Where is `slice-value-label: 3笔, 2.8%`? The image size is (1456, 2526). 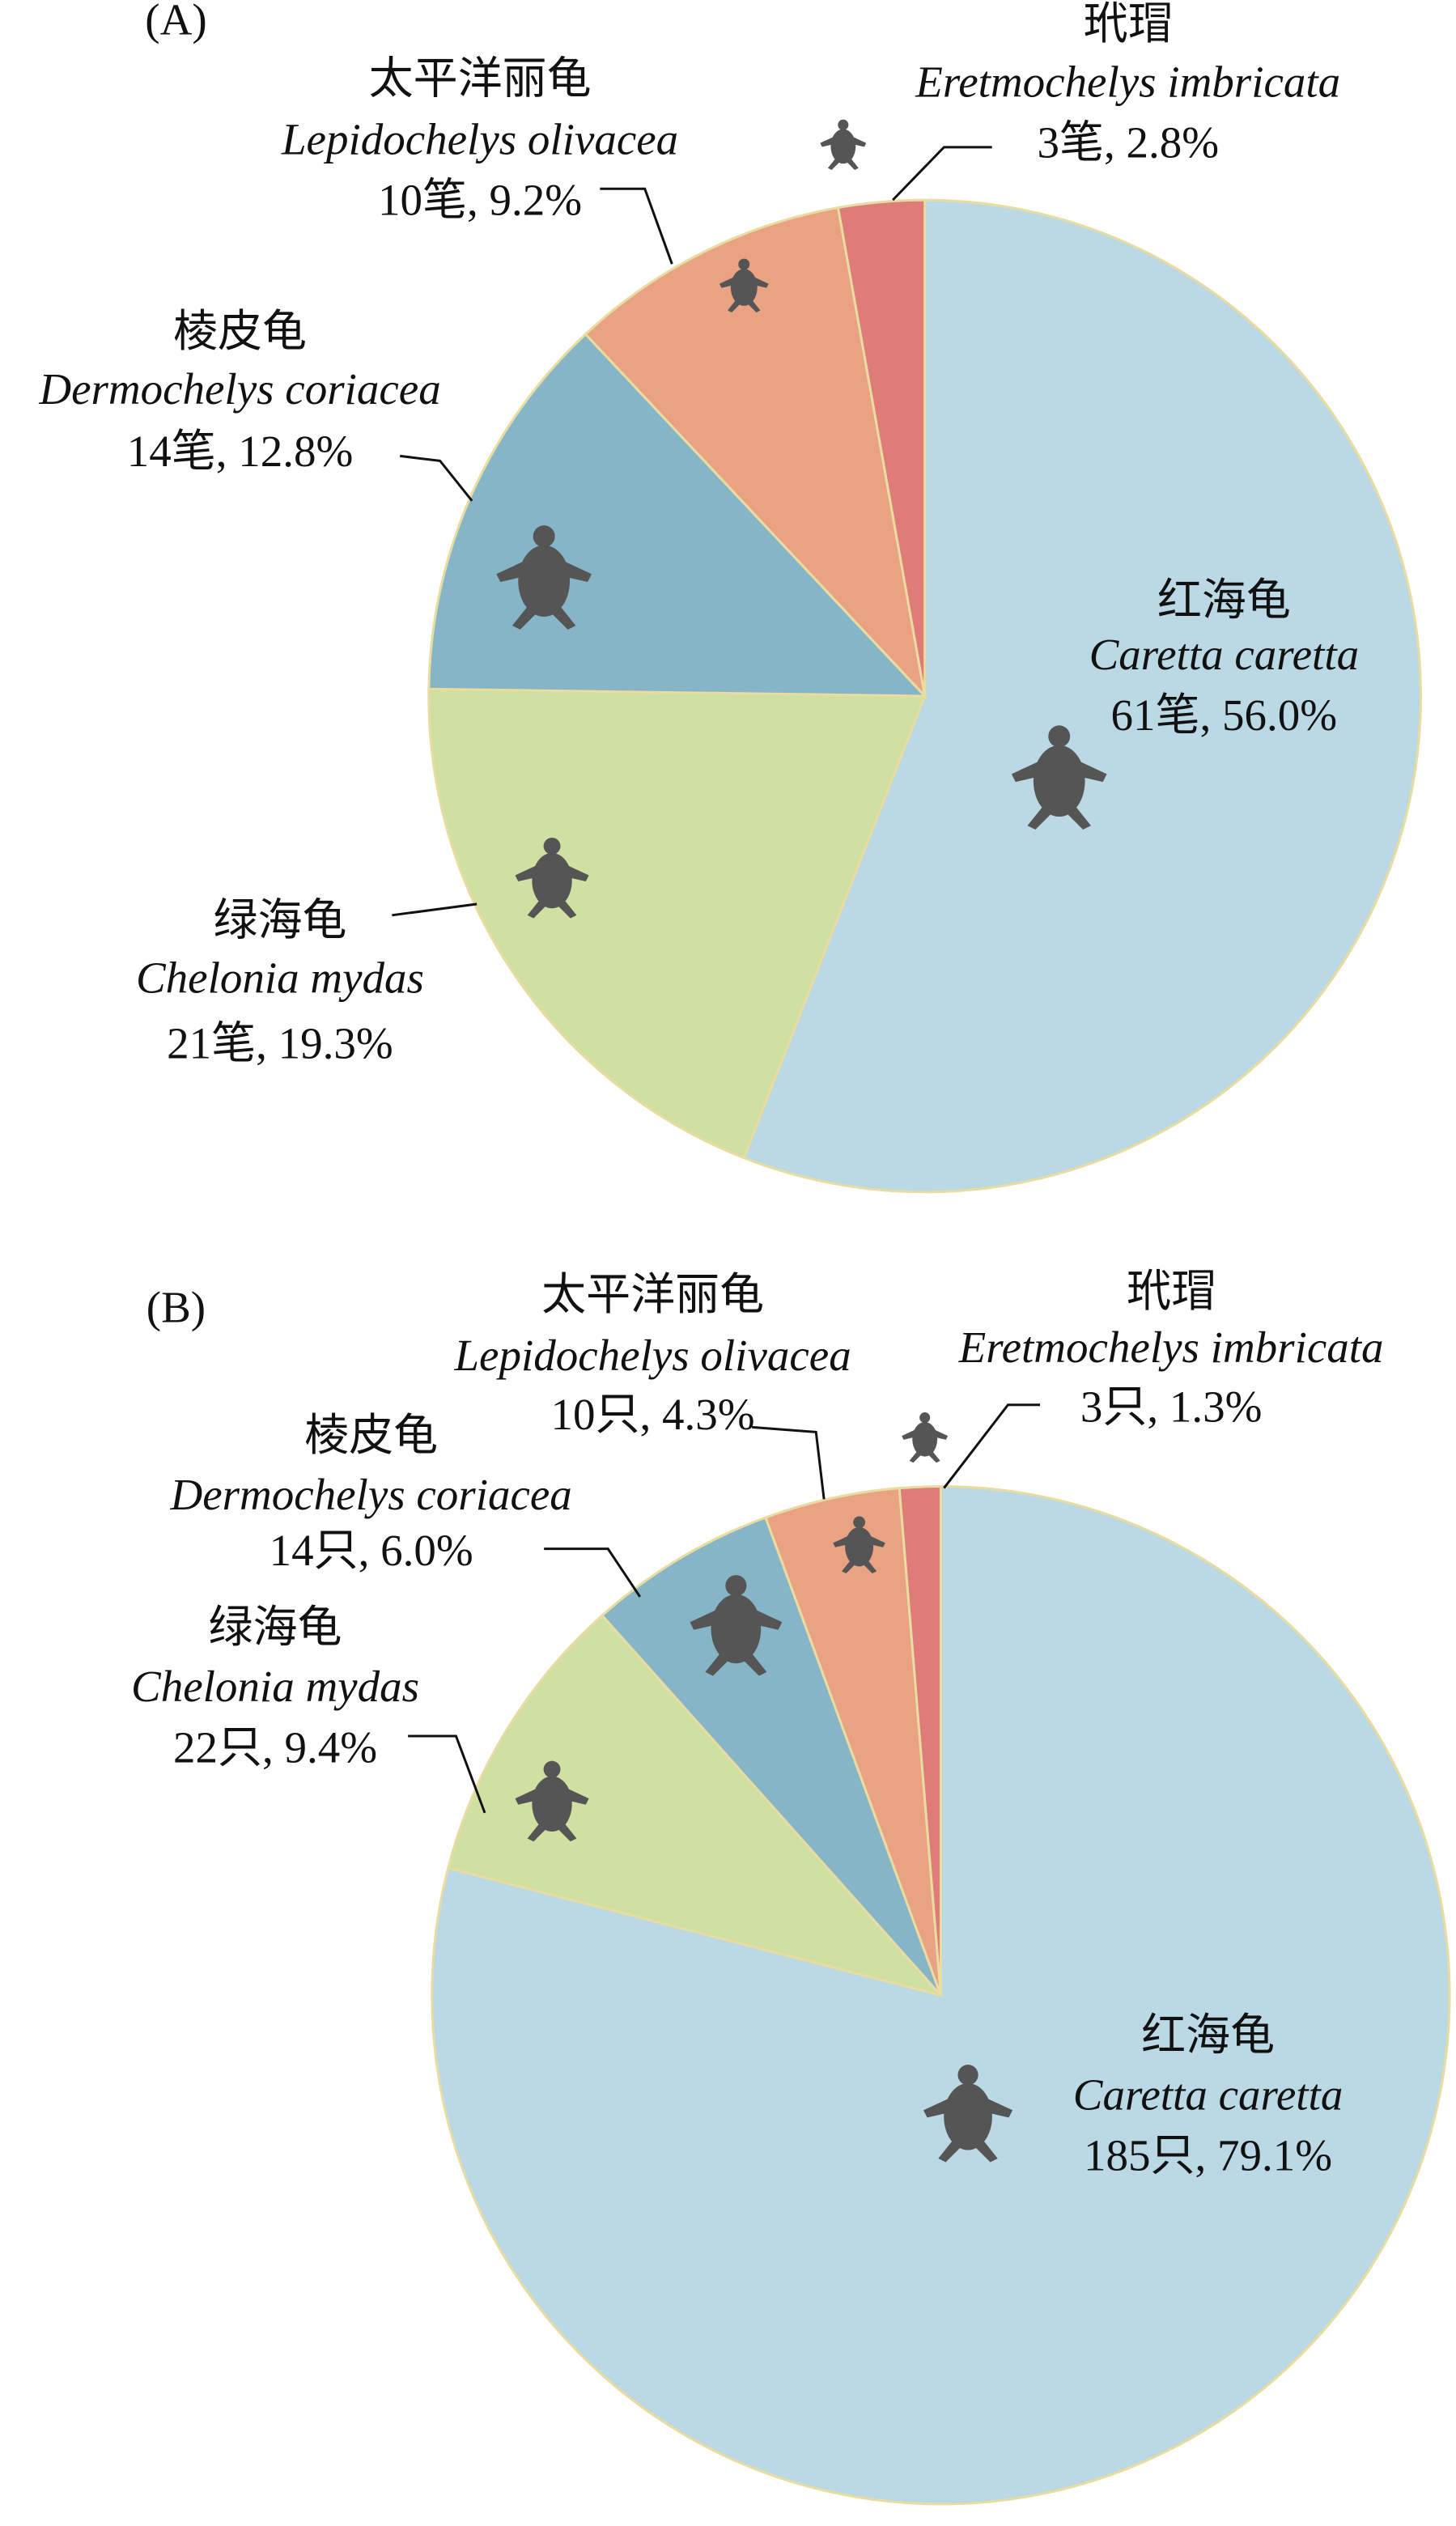
slice-value-label: 3笔, 2.8% is located at coordinates (1128, 143).